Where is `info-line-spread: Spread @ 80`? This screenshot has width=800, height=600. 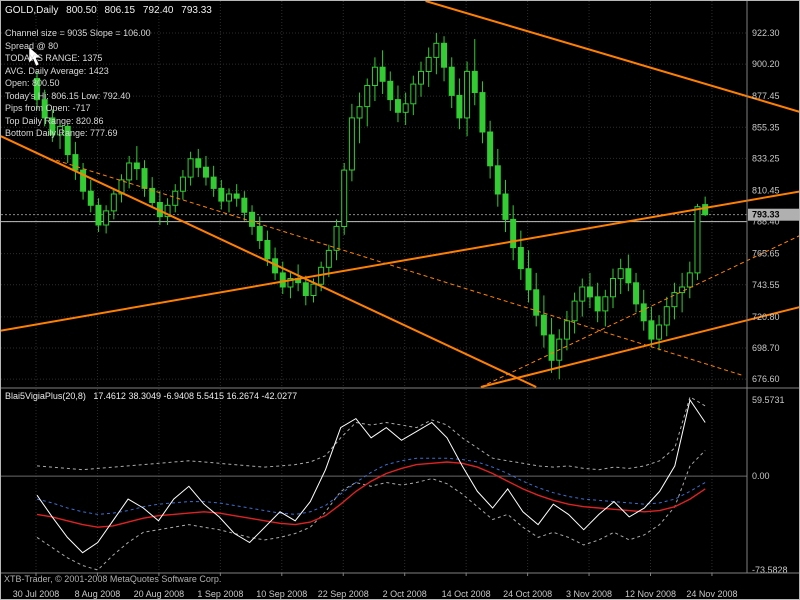
info-line-spread: Spread @ 80 is located at coordinates (32, 45).